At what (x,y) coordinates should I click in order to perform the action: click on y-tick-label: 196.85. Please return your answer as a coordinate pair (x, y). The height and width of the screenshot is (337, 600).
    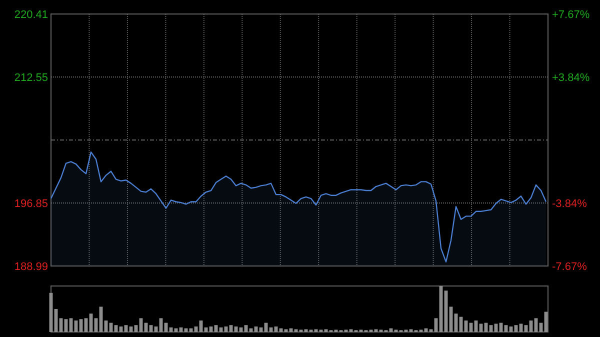
    Looking at the image, I should click on (31, 204).